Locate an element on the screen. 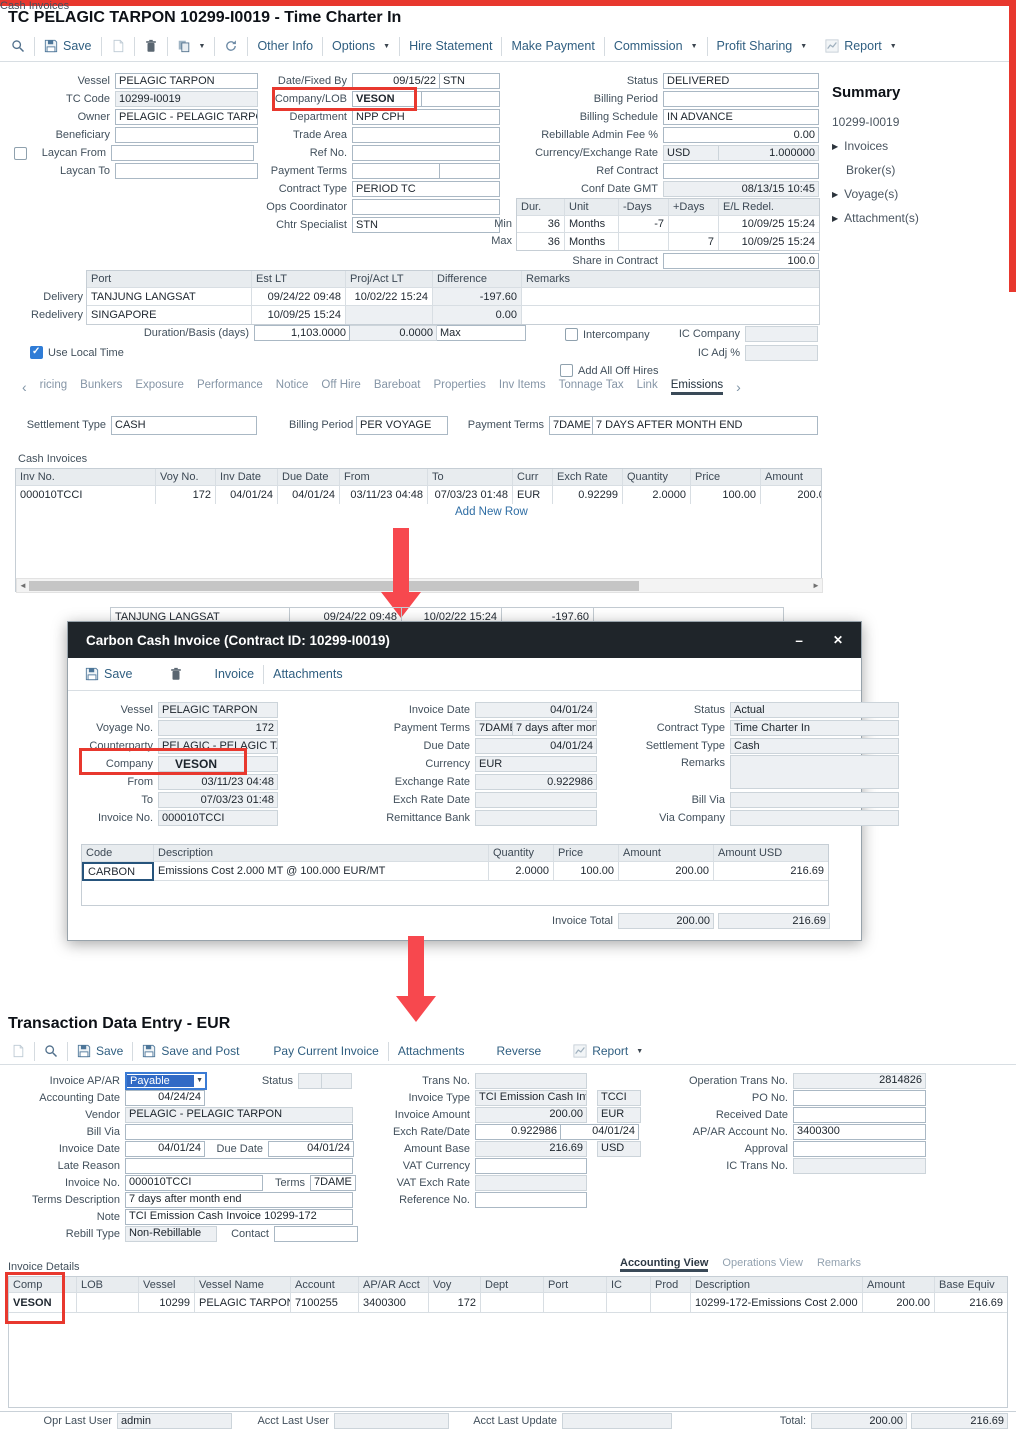 This screenshot has height=1429, width=1016. tab-notice: Notice is located at coordinates (292, 385).